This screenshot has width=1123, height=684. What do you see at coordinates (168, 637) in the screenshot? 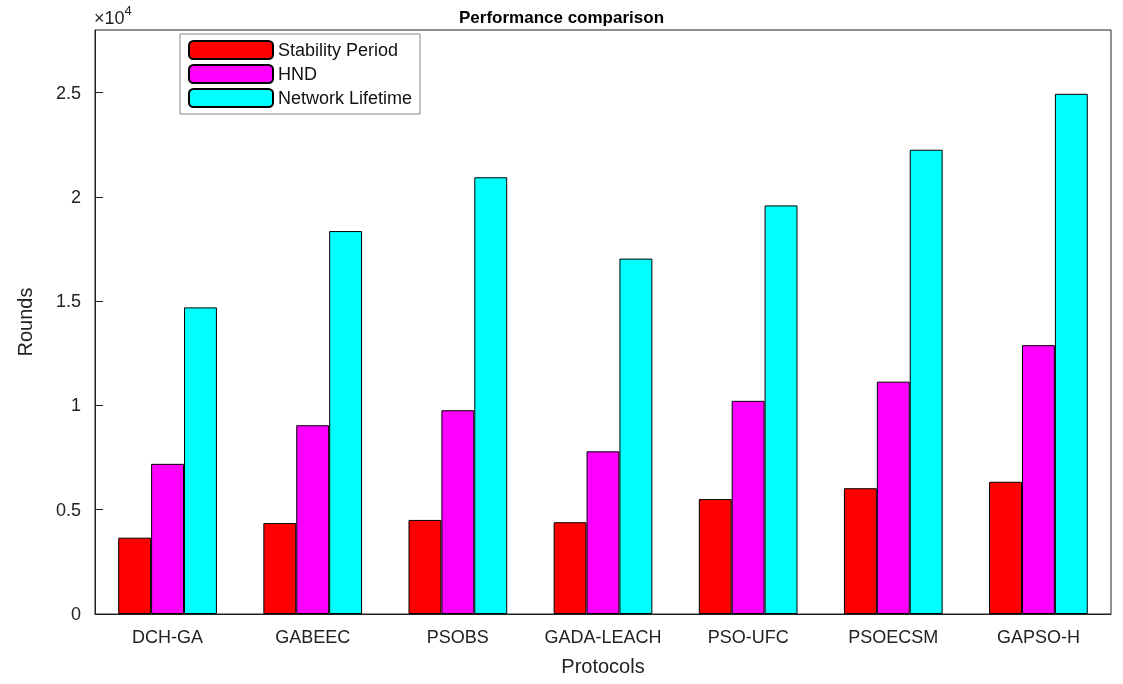
I see `x-tick-label: DCH-GA` at bounding box center [168, 637].